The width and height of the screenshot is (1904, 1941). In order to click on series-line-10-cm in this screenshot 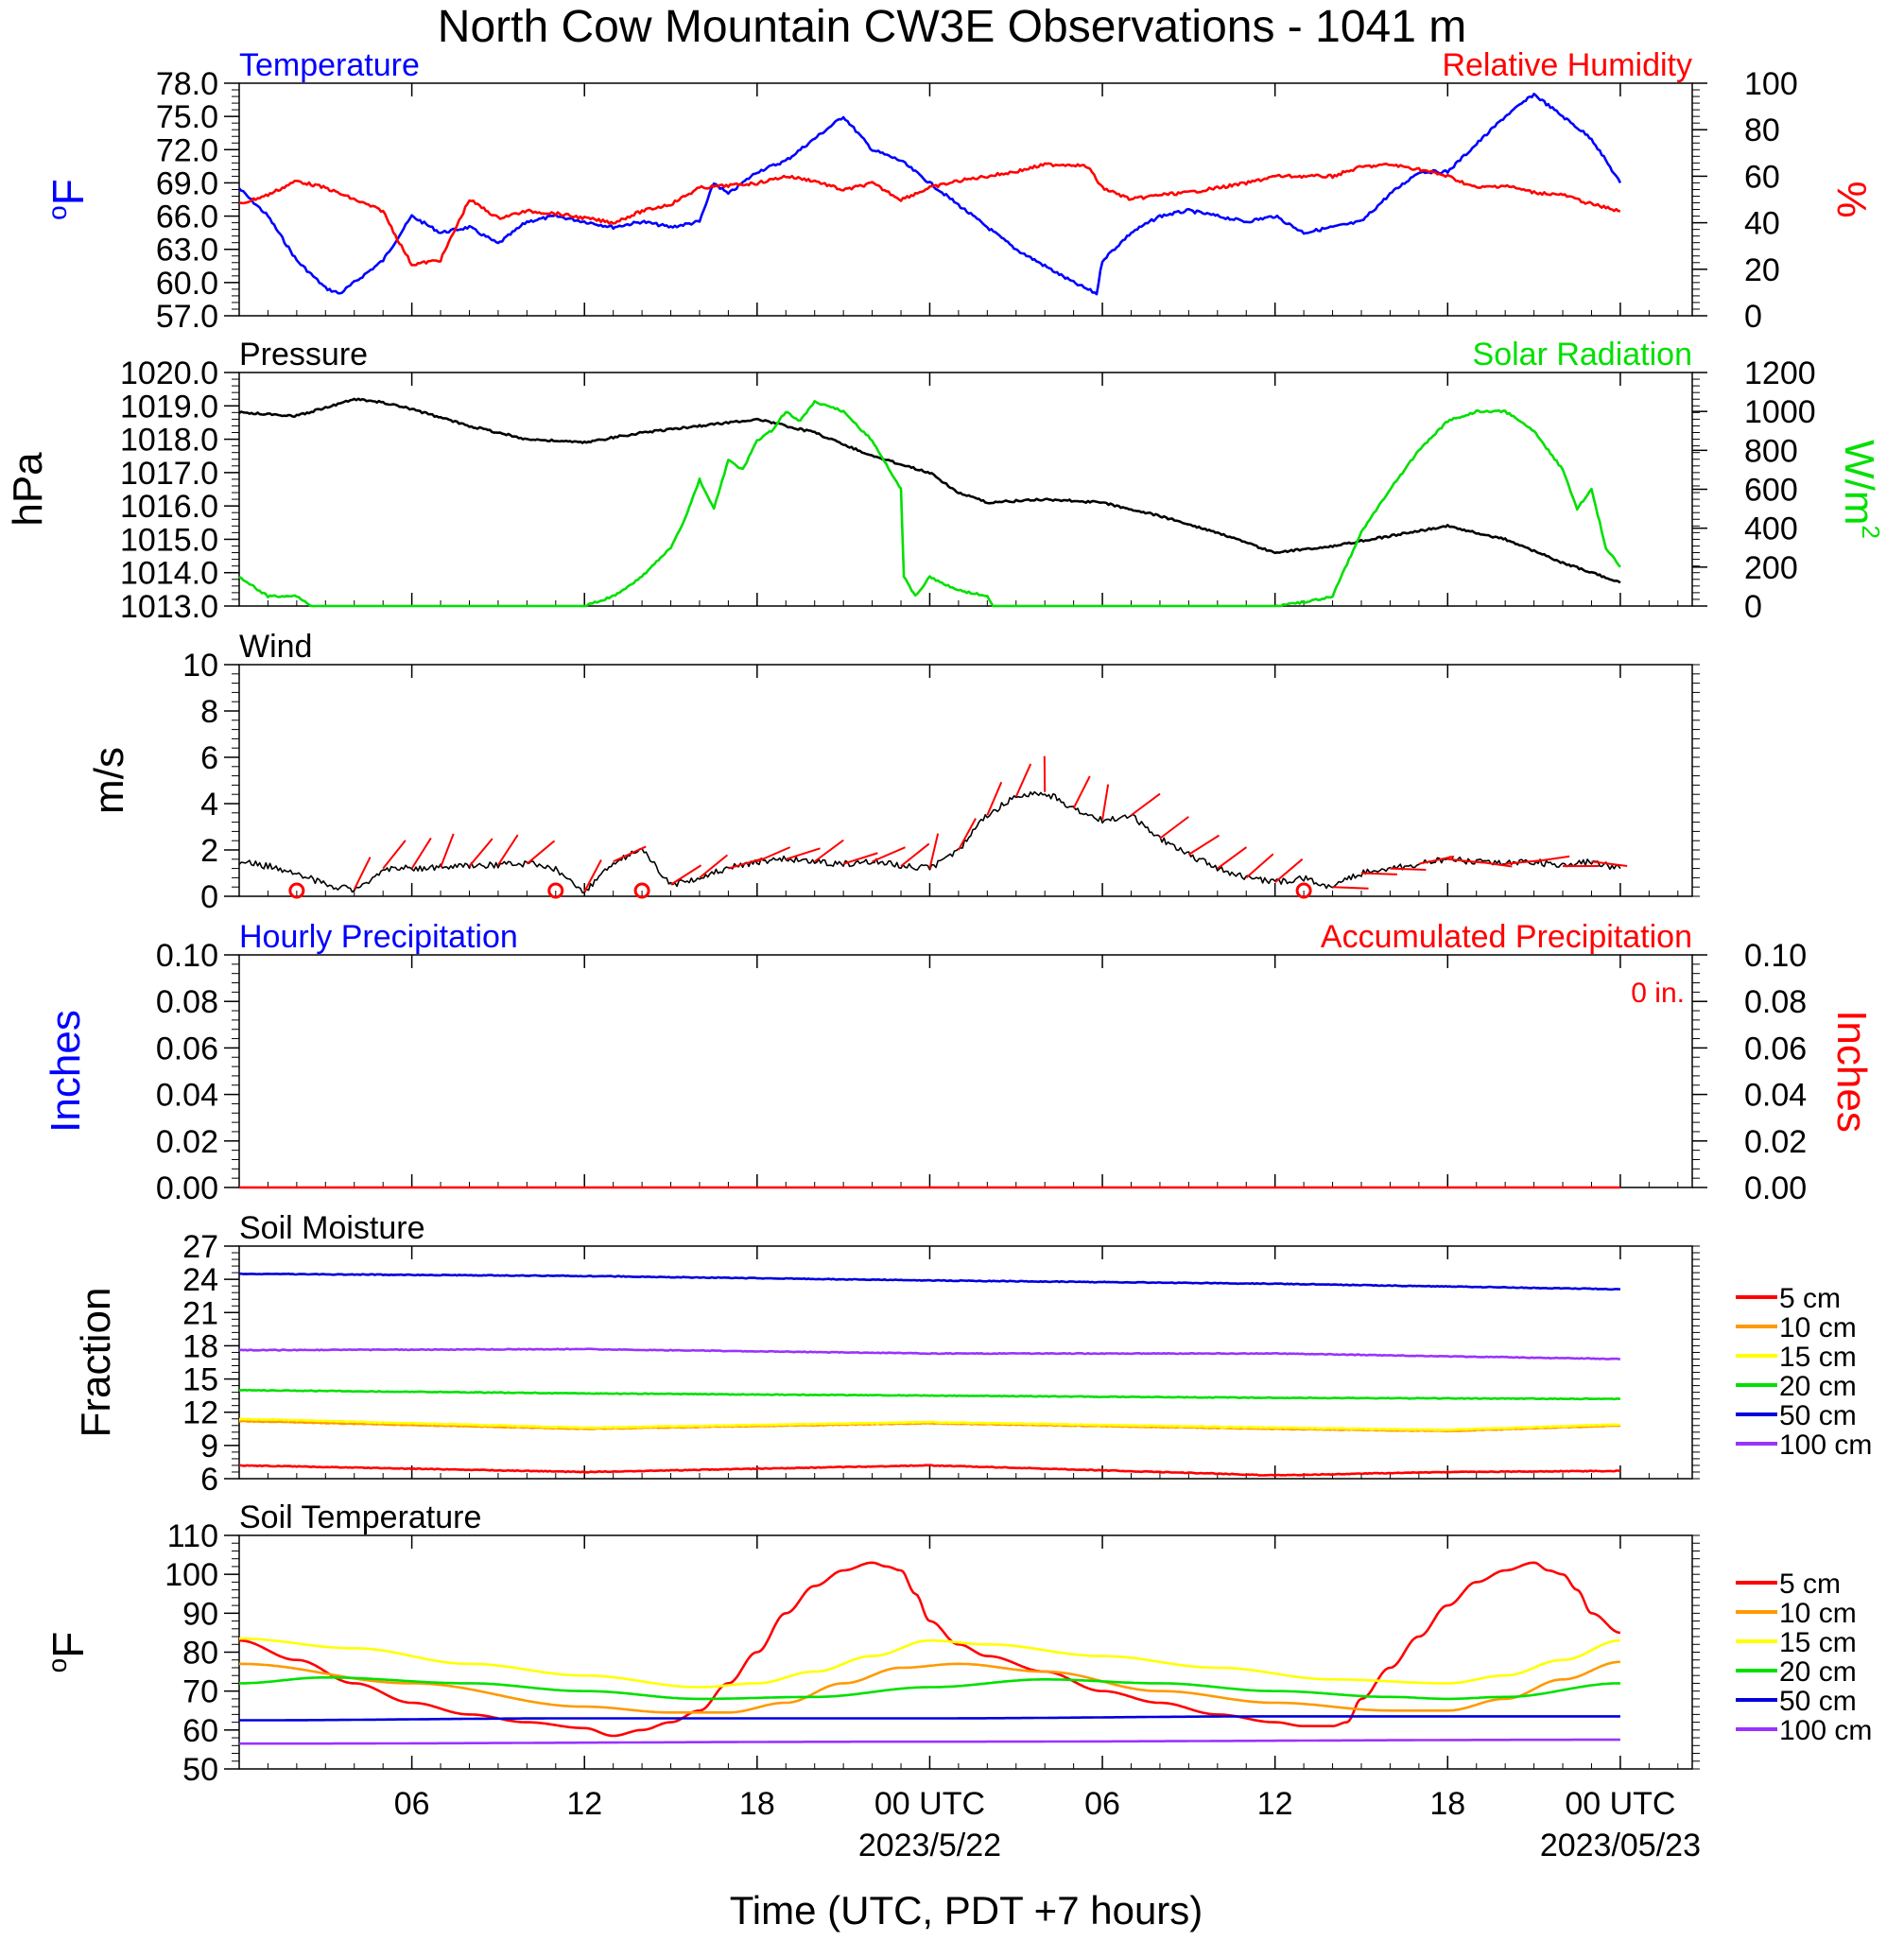, I will do `click(929, 1687)`.